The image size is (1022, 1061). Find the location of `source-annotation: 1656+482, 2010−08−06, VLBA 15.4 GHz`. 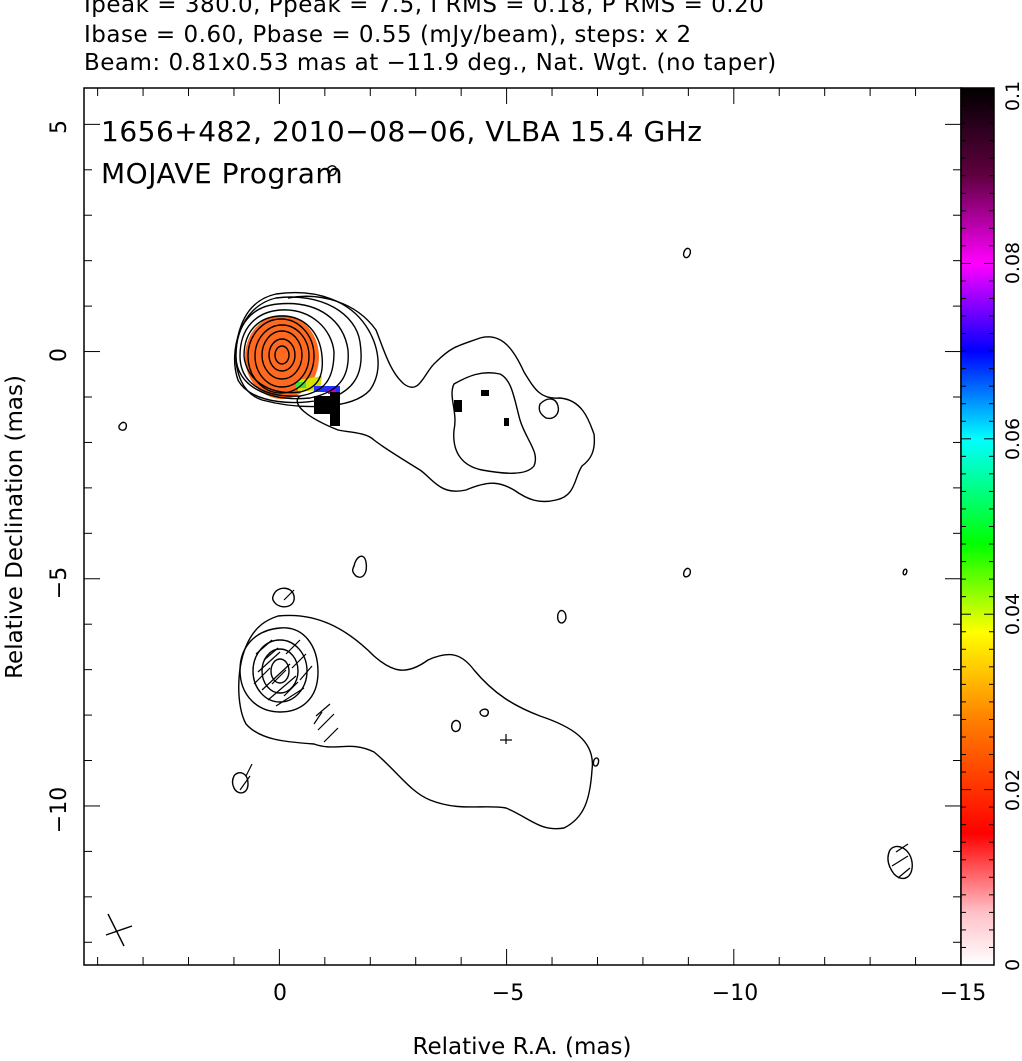

source-annotation: 1656+482, 2010−08−06, VLBA 15.4 GHz is located at coordinates (401, 131).